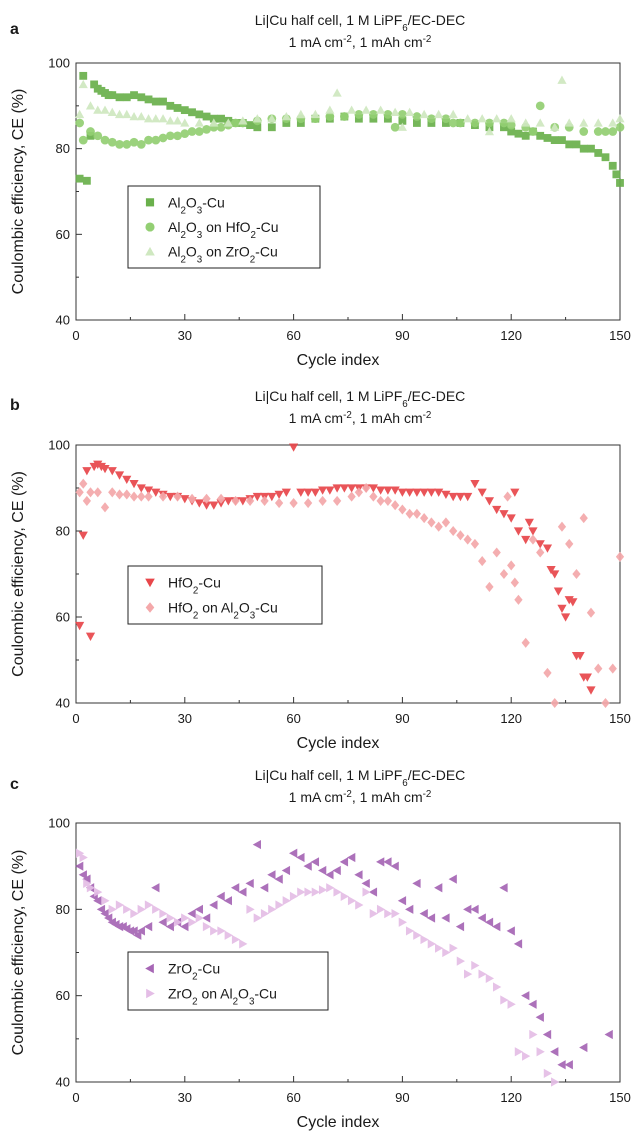  Describe the element at coordinates (63, 909) in the screenshot. I see `y-tick-label: 80` at that location.